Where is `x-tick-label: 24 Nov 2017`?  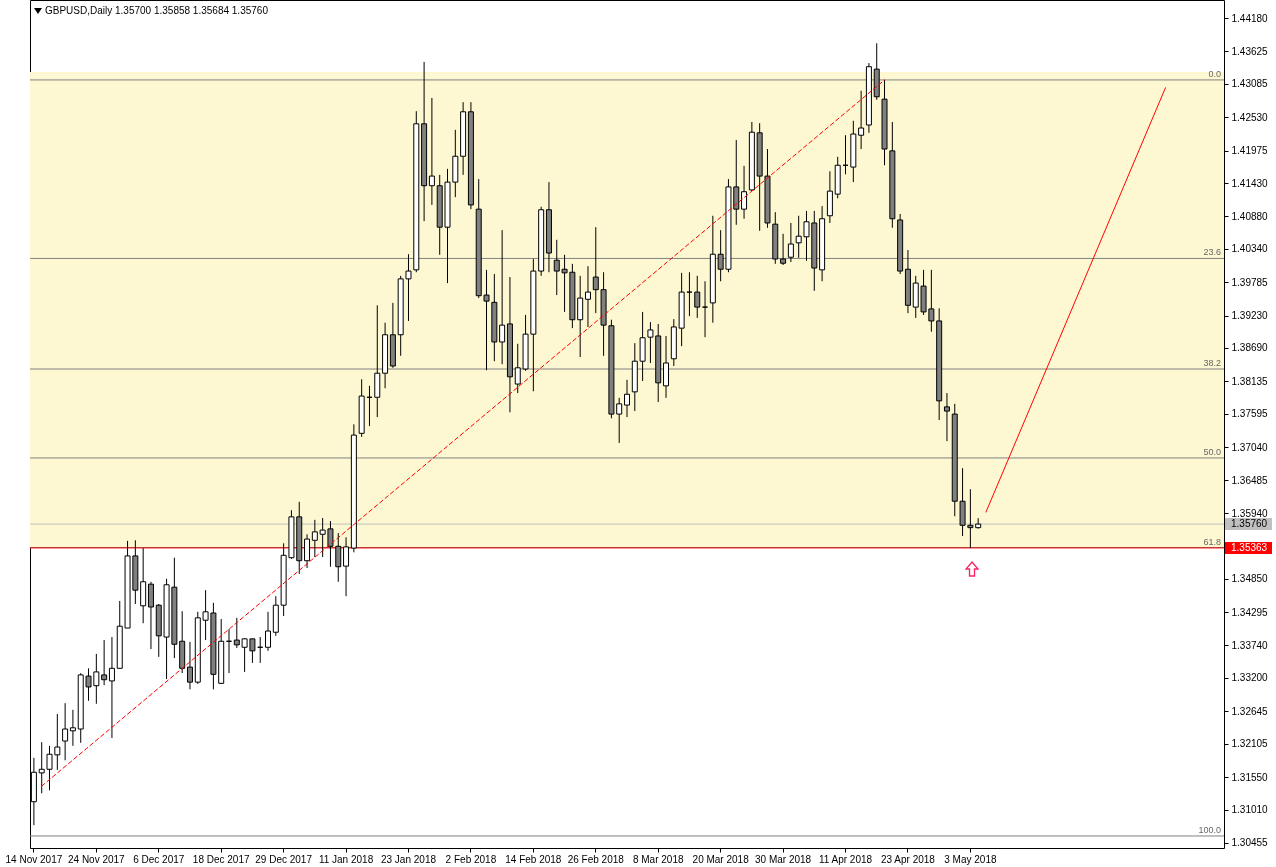 x-tick-label: 24 Nov 2017 is located at coordinates (96, 859).